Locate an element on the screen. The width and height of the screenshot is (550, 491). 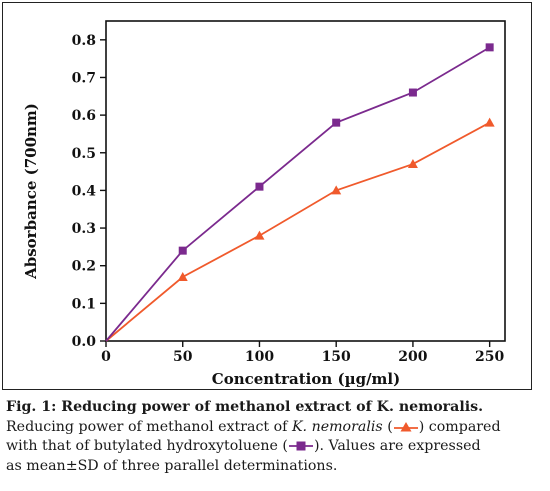
caption-text: with that of butylated hydroxytoluene ( is located at coordinates (147, 446).